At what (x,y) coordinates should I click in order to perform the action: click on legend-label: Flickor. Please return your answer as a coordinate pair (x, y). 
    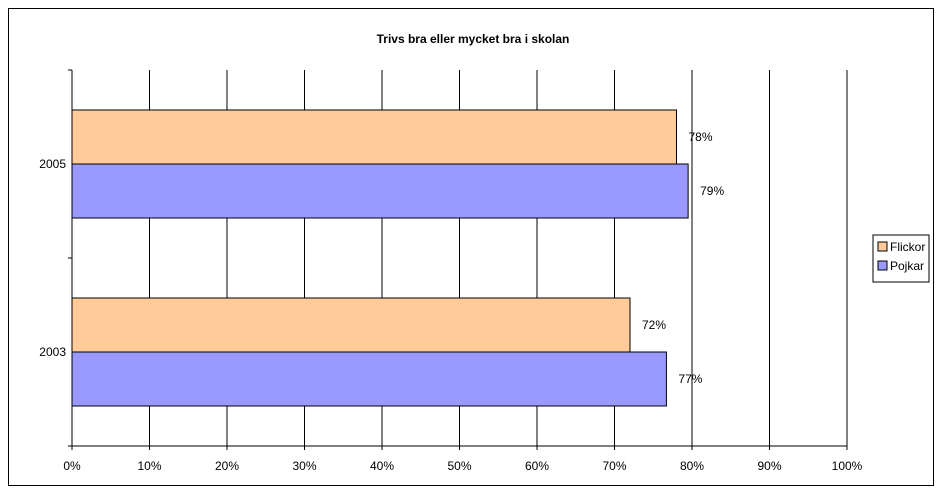
    Looking at the image, I should click on (907, 247).